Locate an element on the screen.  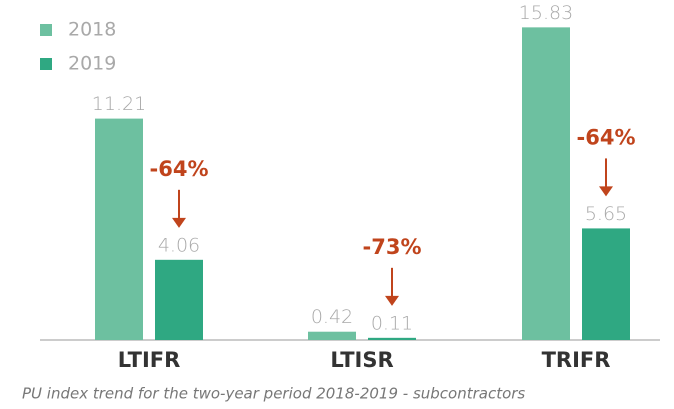
value-label: 0.42 is located at coordinates (332, 317).